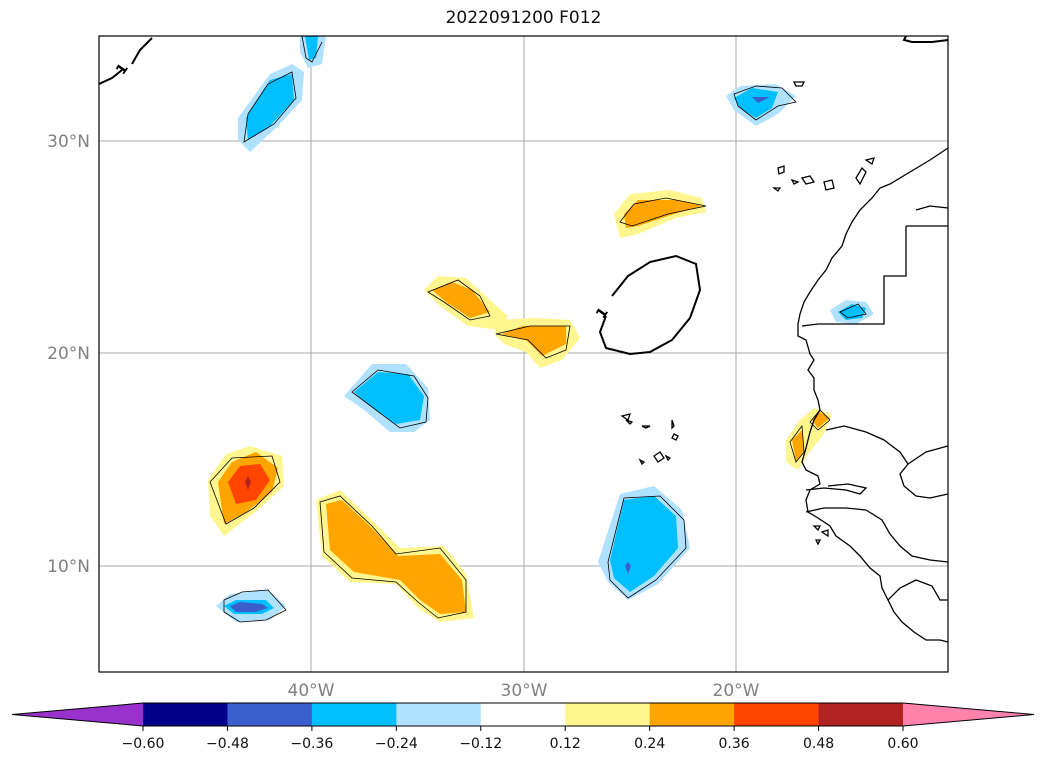 This screenshot has height=765, width=1047. What do you see at coordinates (761, 105) in the screenshot?
I see `anomaly-negative-32n-19w` at bounding box center [761, 105].